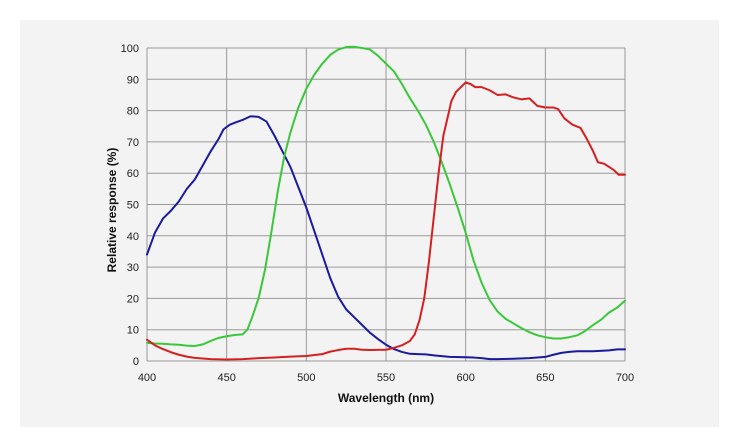 This screenshot has width=740, height=448. I want to click on x-axis-label: Wavelength (nm), so click(386, 398).